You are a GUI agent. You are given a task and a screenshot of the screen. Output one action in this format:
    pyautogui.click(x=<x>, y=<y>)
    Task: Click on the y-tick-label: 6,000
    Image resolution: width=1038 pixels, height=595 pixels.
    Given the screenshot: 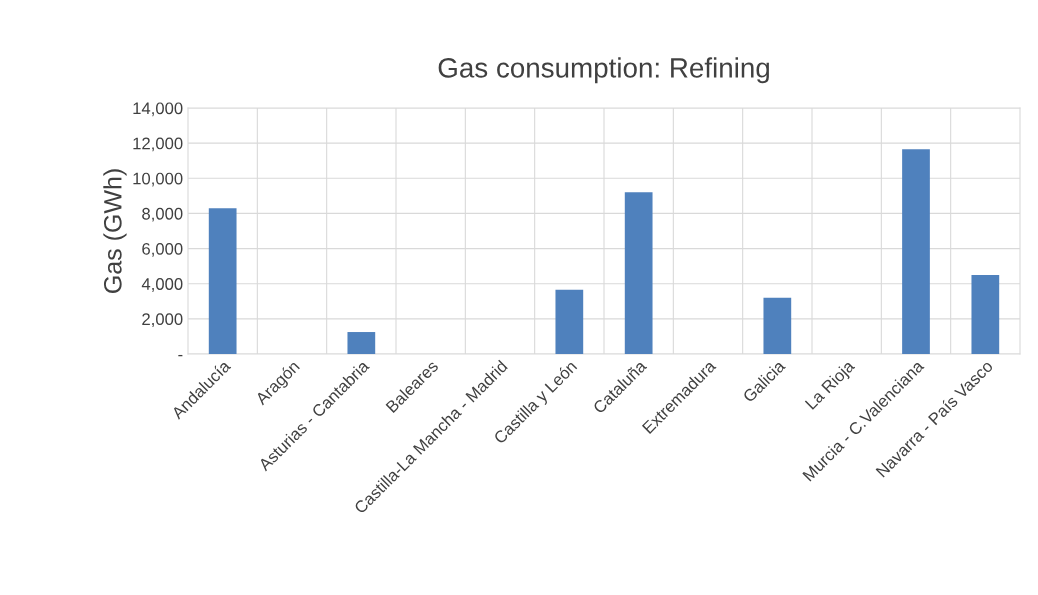 What is the action you would take?
    pyautogui.click(x=162, y=249)
    